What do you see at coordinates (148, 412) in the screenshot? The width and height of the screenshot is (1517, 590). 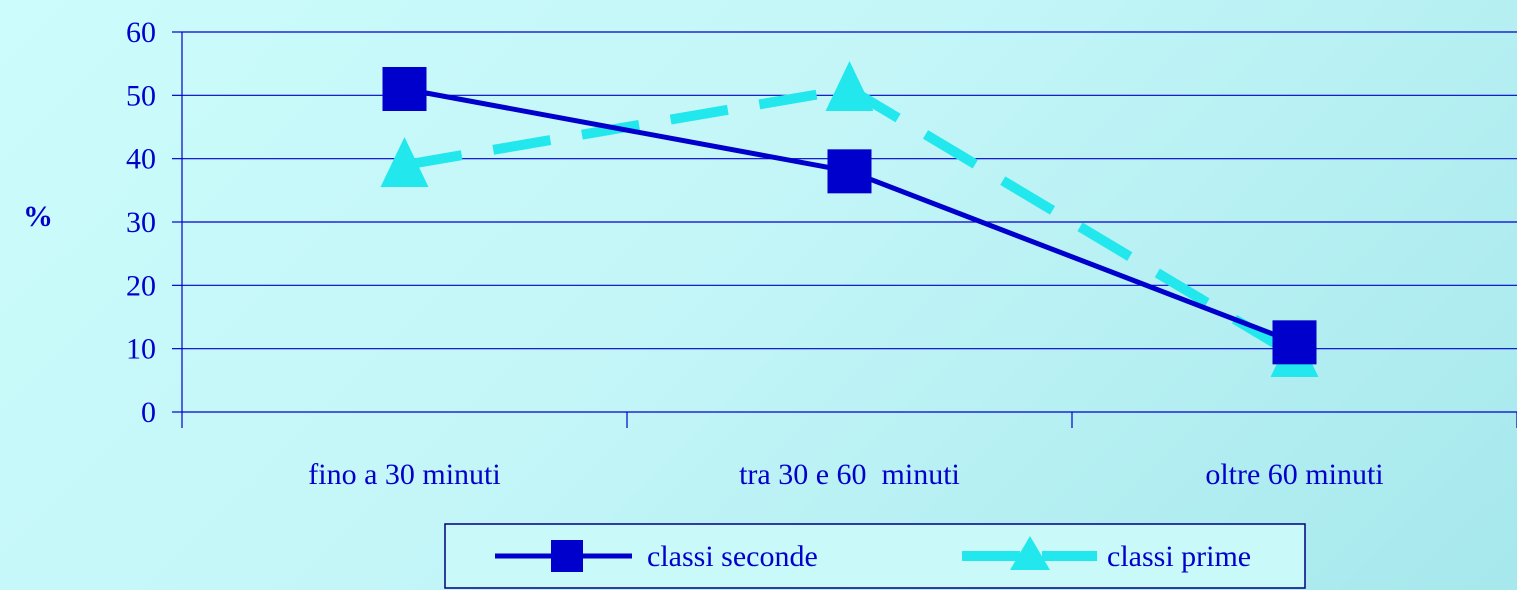 I see `y-tick-label: 0` at bounding box center [148, 412].